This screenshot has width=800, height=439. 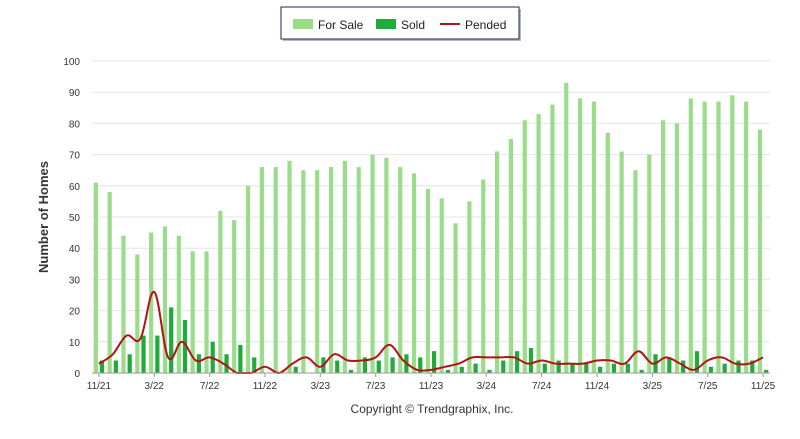 What do you see at coordinates (75, 218) in the screenshot?
I see `y-tick-label: 50` at bounding box center [75, 218].